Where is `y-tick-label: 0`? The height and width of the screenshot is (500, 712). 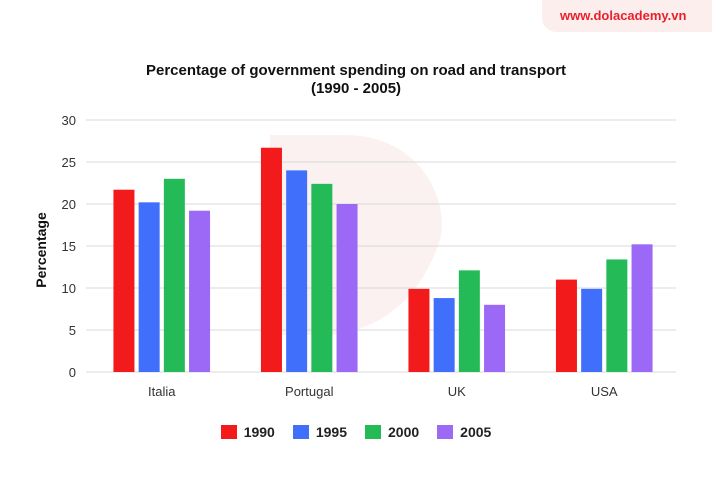
y-tick-label: 0 is located at coordinates (72, 372).